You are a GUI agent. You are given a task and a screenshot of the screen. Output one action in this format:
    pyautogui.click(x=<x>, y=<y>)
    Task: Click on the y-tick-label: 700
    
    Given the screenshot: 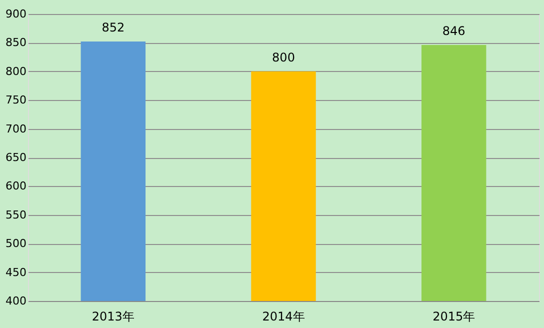 What is the action you would take?
    pyautogui.click(x=16, y=129)
    